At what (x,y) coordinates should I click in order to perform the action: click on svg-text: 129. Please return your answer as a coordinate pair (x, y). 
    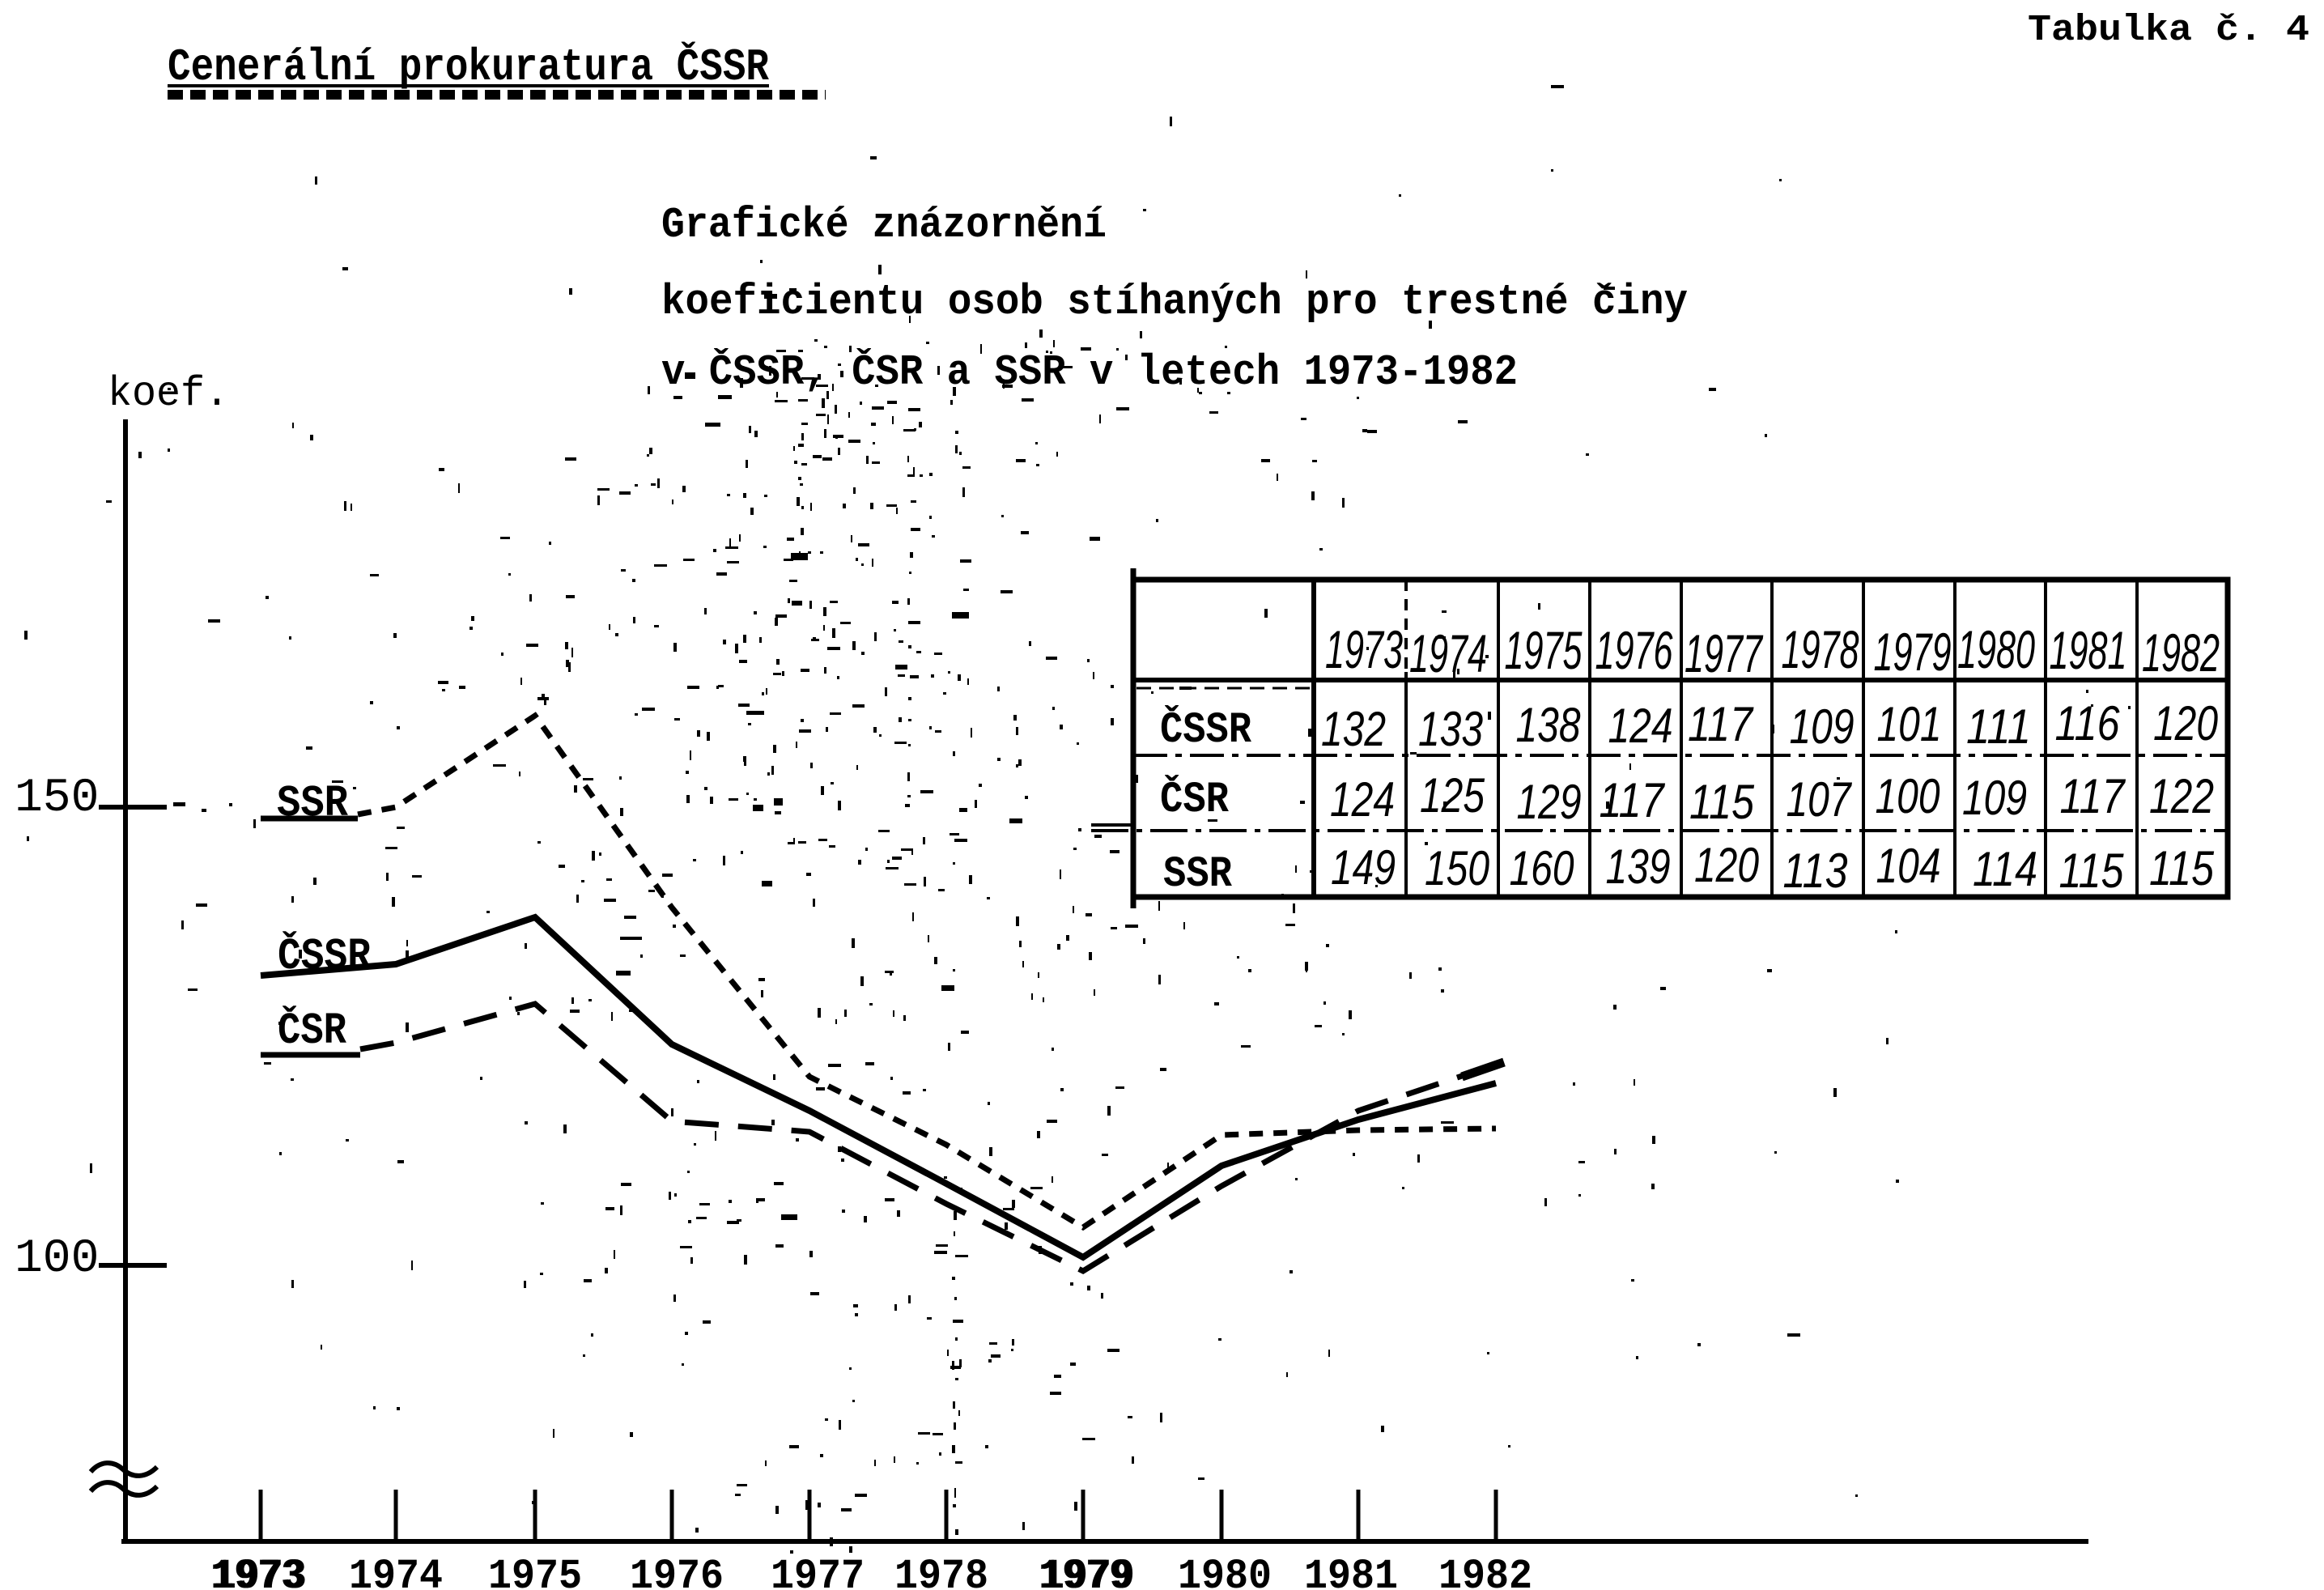
    Looking at the image, I should click on (1549, 802).